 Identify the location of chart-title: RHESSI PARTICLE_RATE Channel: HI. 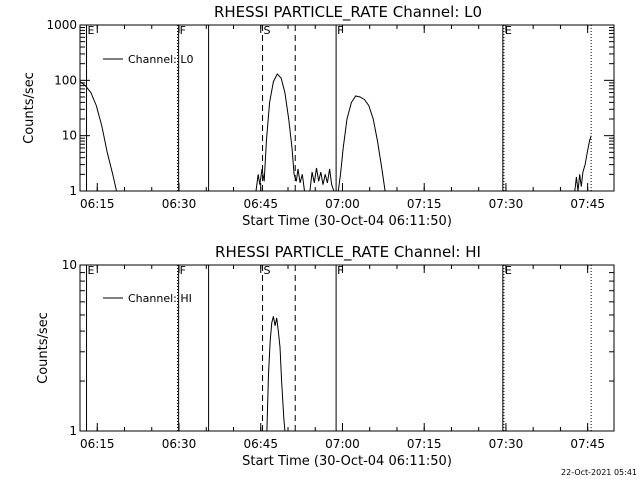
(348, 252).